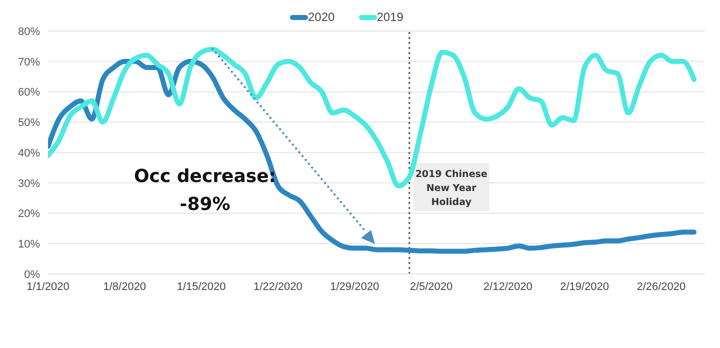 The height and width of the screenshot is (348, 720). I want to click on y-tick-label: 10%, so click(29, 244).